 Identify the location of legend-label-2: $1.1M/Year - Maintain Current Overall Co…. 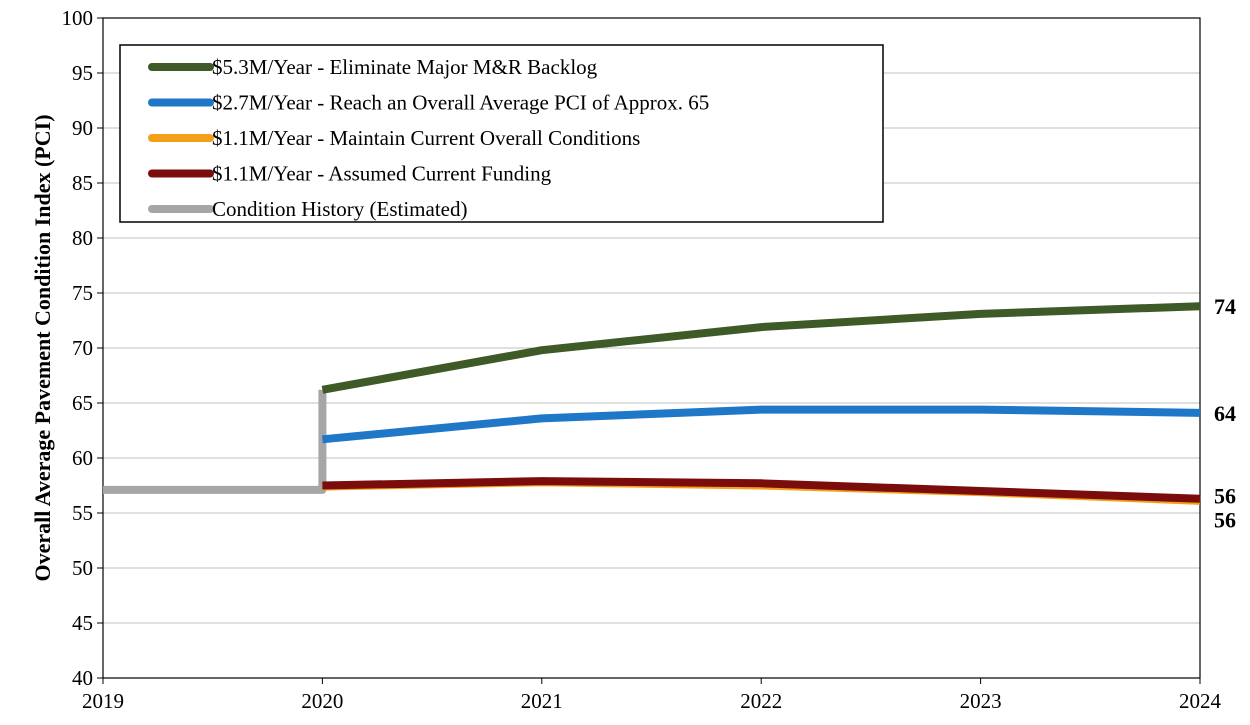
(426, 138).